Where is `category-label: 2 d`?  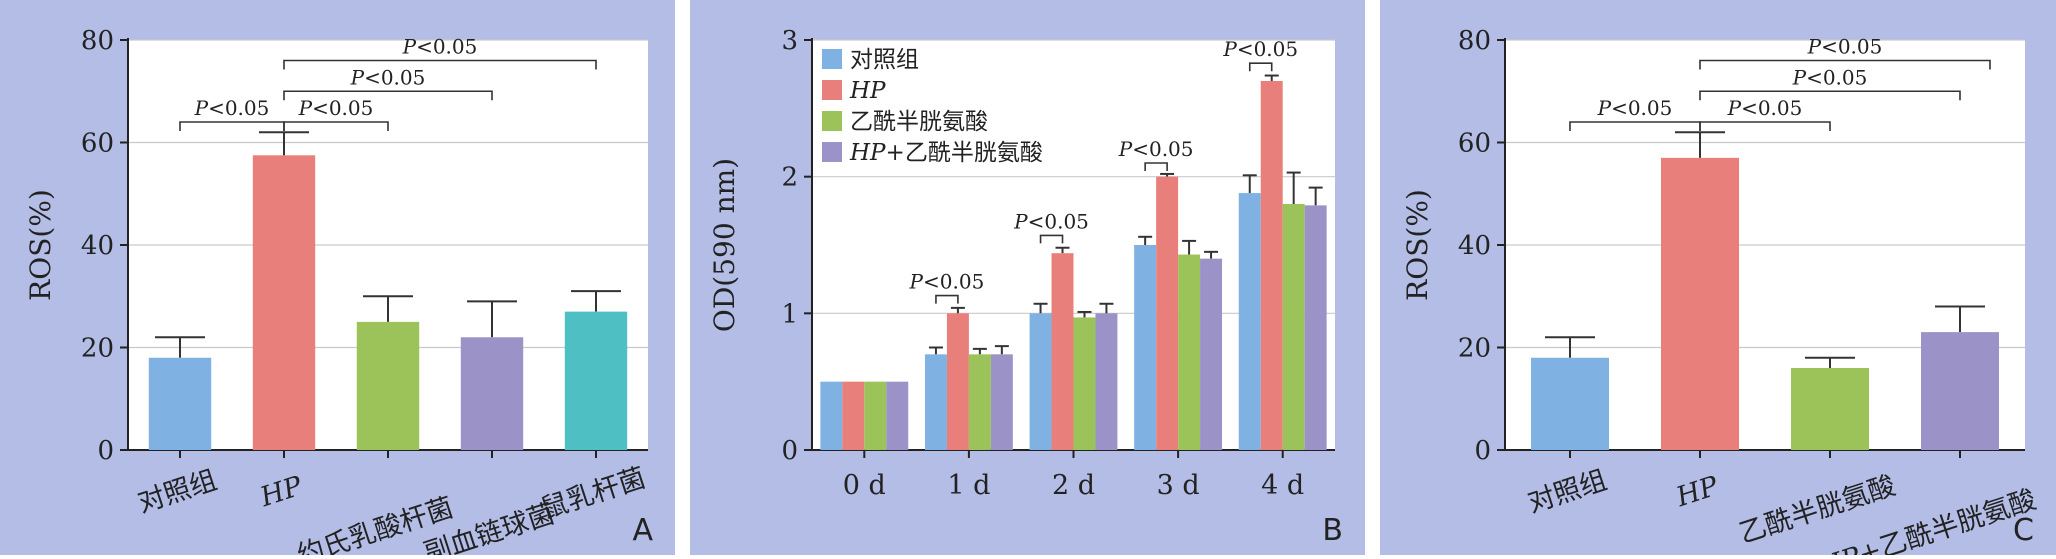
category-label: 2 d is located at coordinates (1073, 485).